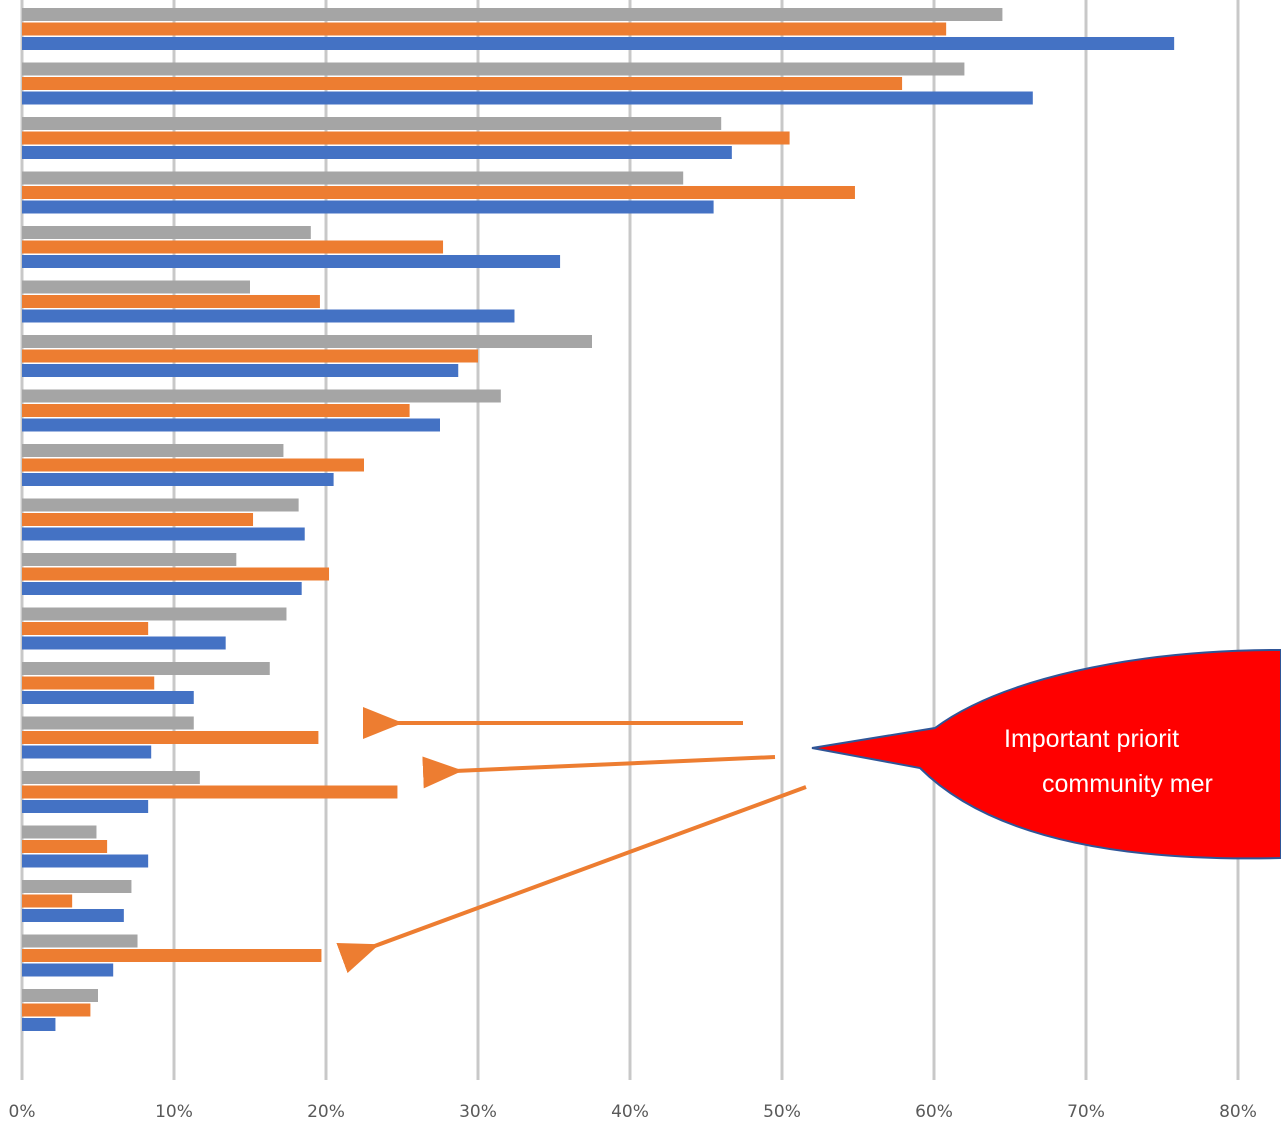  Describe the element at coordinates (1238, 1112) in the screenshot. I see `x-tick-label: 80%` at that location.